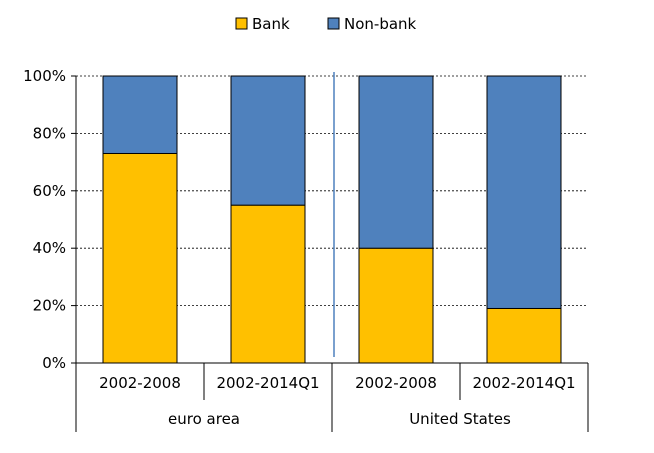  What do you see at coordinates (204, 419) in the screenshot?
I see `group-label: euro area` at bounding box center [204, 419].